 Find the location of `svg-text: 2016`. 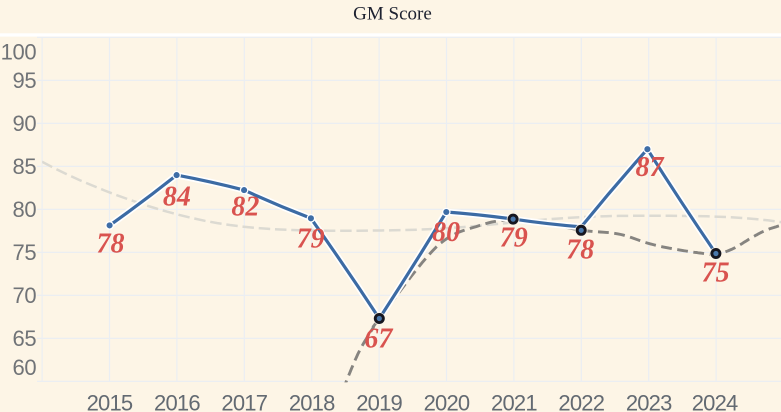

svg-text: 2016 is located at coordinates (177, 401).